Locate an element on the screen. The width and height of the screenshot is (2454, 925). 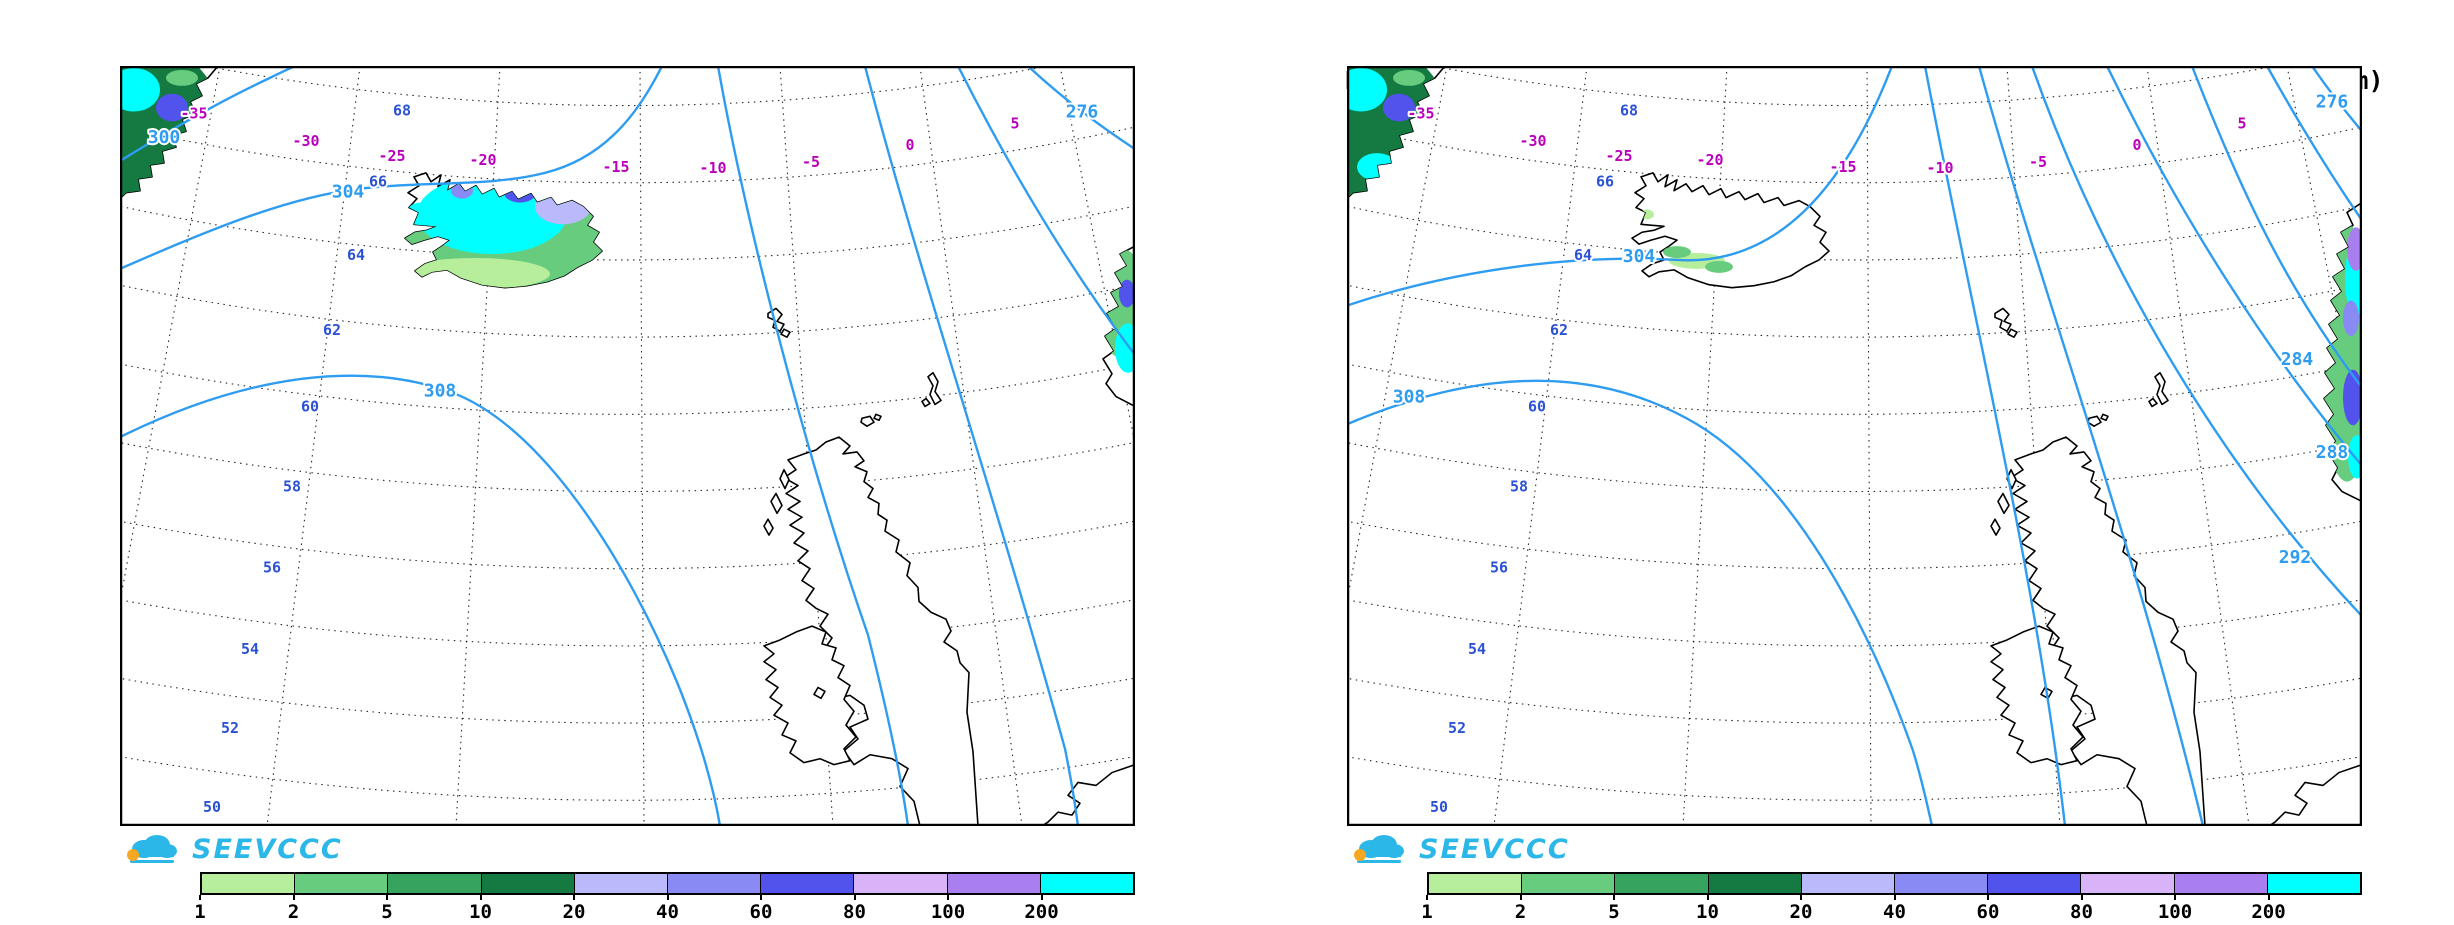
temp-label: -20 is located at coordinates (482, 160).